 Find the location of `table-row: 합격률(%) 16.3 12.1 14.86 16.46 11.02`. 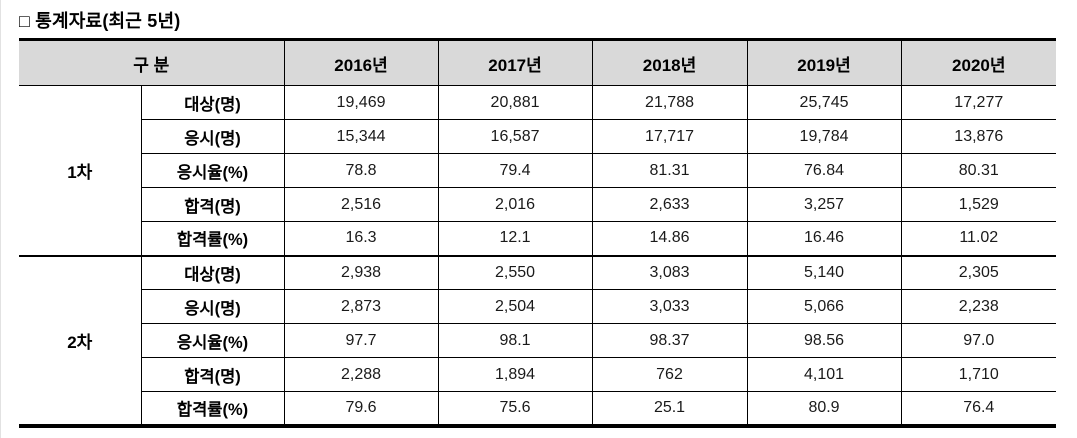

table-row: 합격률(%) 16.3 12.1 14.86 16.46 11.02 is located at coordinates (538, 238).